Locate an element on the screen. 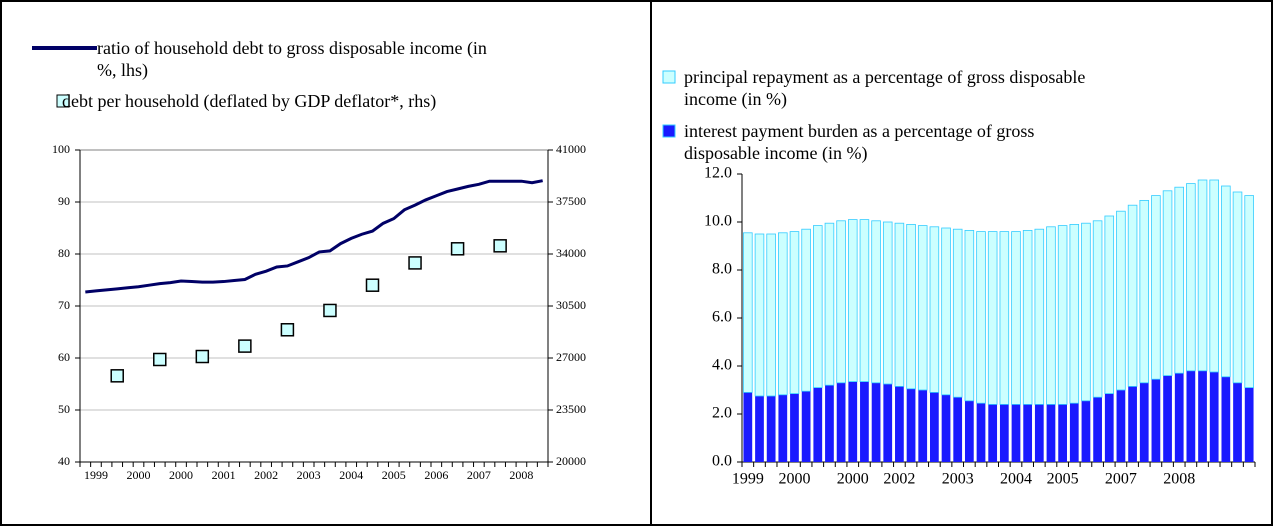 The height and width of the screenshot is (526, 1273). line is located at coordinates (314, 236).